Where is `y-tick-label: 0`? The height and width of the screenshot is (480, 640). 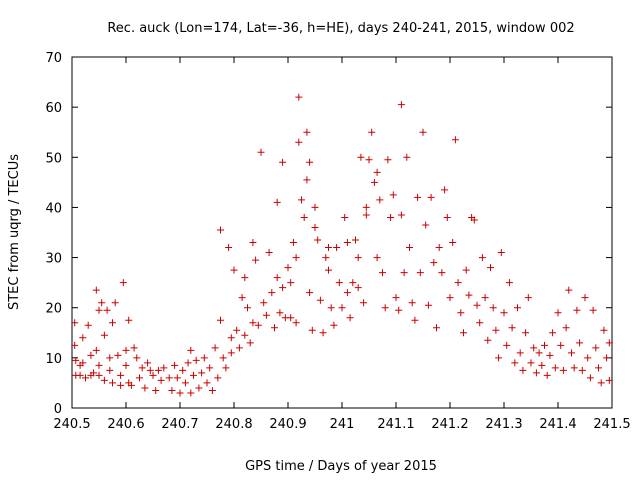 y-tick-label: 0 is located at coordinates (58, 409).